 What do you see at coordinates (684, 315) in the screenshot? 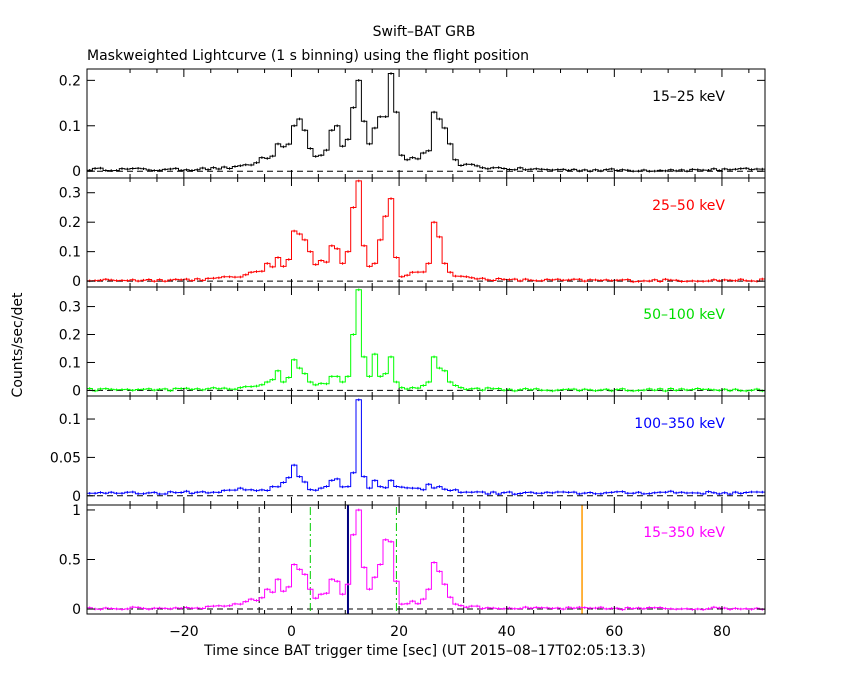
I see `band-label: 50–100 keV` at bounding box center [684, 315].